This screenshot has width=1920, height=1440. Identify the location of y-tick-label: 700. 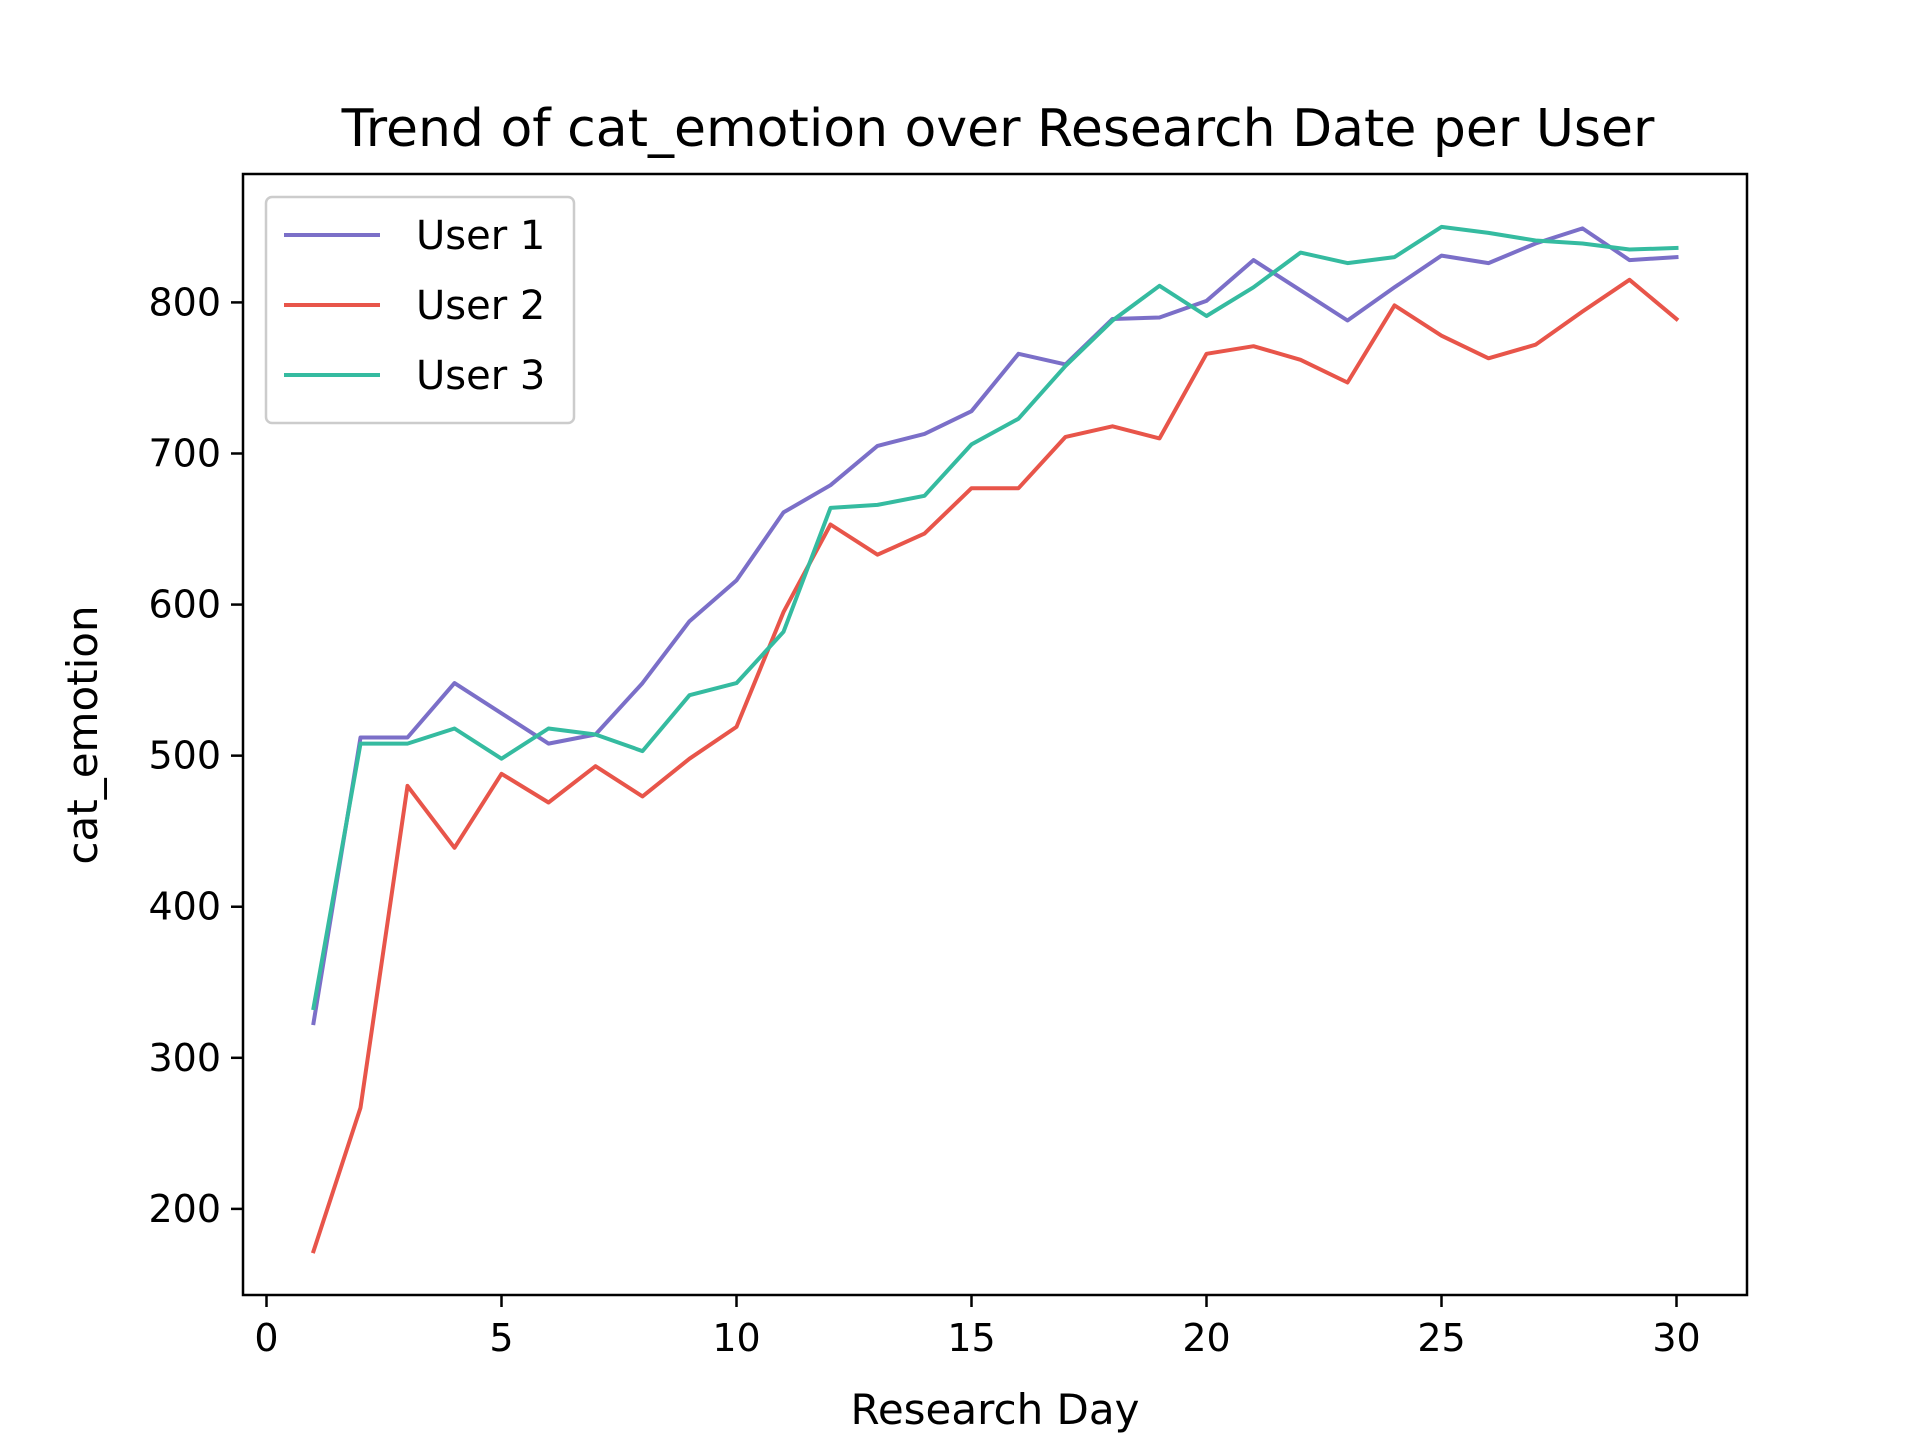
(184, 453).